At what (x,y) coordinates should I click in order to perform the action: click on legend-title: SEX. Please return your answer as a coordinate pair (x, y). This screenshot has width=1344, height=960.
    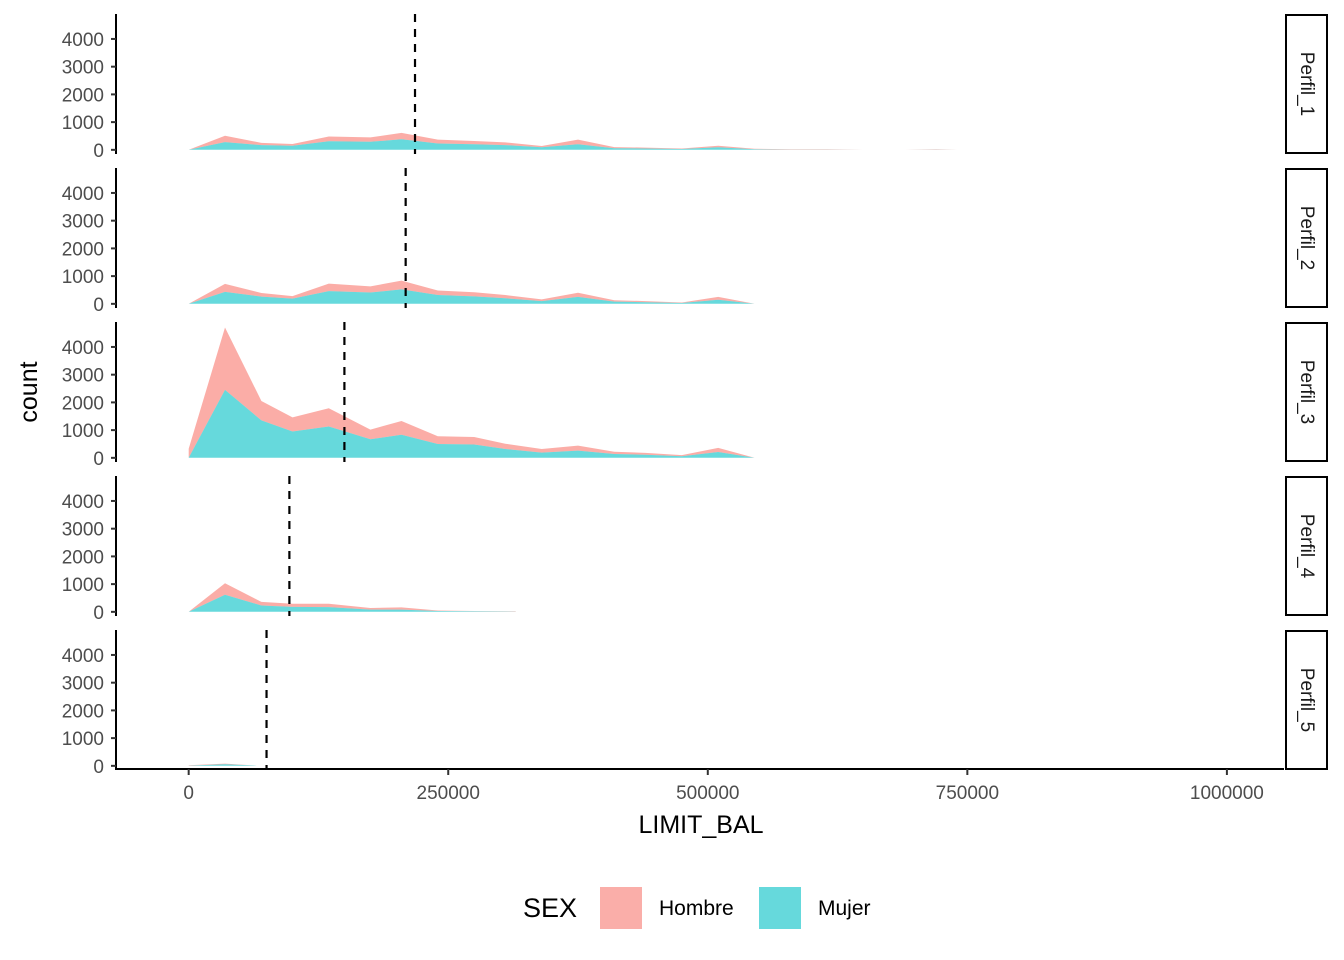
    Looking at the image, I should click on (550, 908).